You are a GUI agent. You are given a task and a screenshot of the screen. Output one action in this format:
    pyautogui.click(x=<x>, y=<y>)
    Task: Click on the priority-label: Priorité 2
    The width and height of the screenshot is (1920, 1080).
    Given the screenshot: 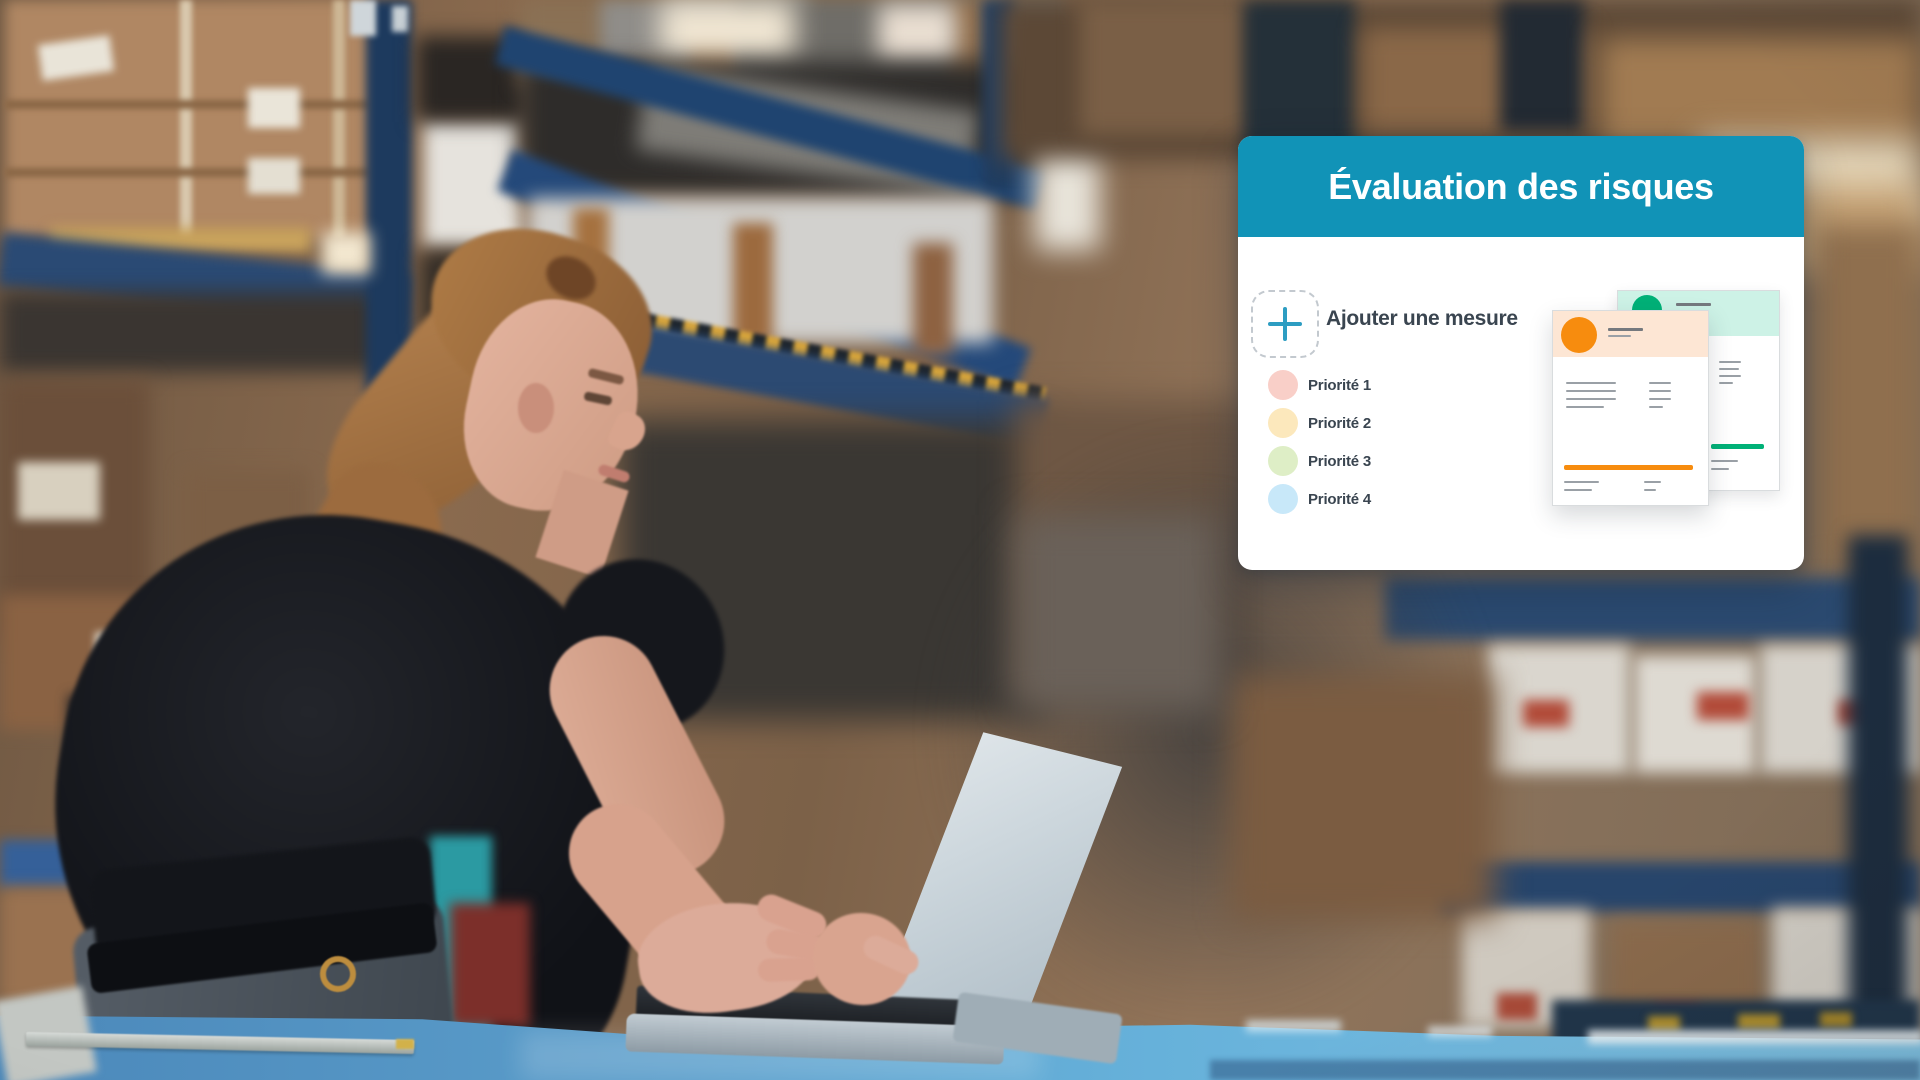 What is the action you would take?
    pyautogui.click(x=1340, y=423)
    